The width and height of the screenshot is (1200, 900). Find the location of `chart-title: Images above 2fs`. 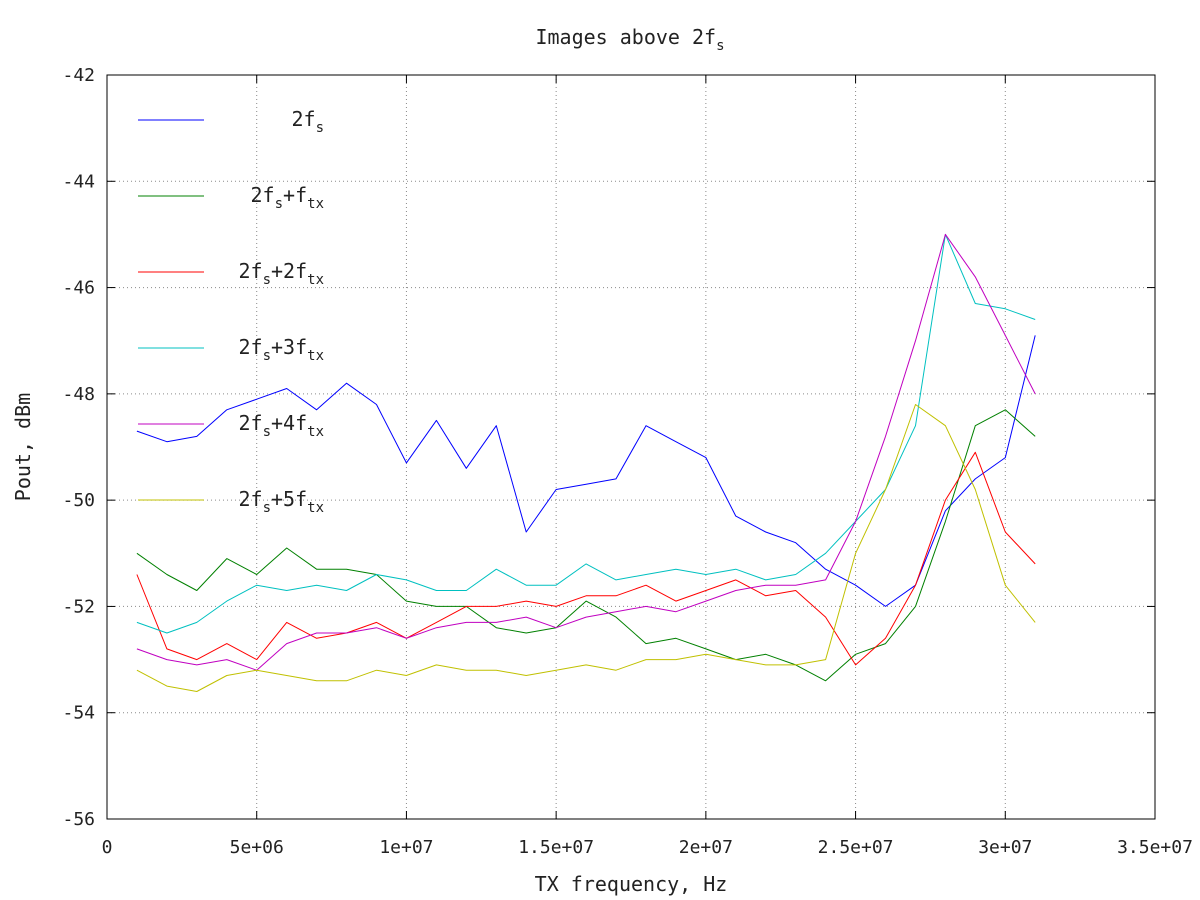

chart-title: Images above 2fs is located at coordinates (629, 39).